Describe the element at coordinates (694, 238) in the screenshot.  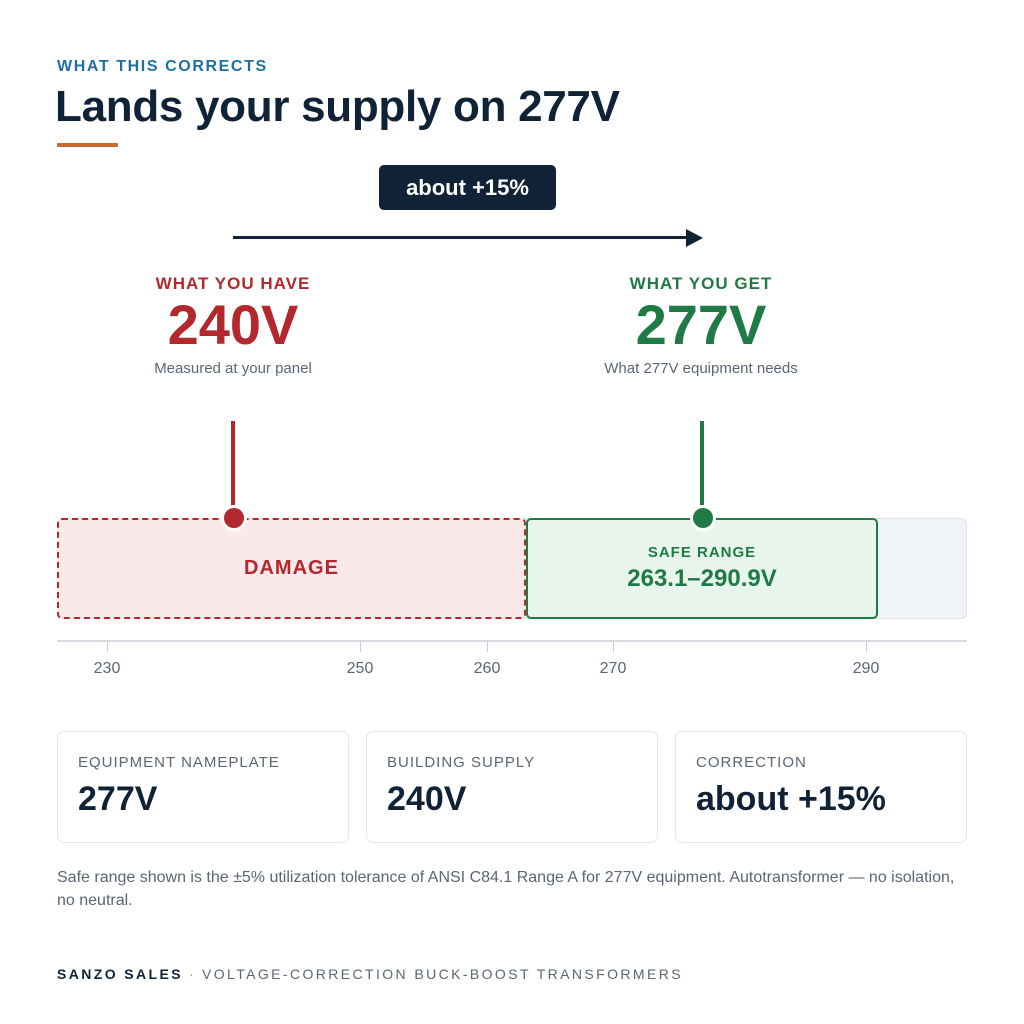
I see `arrow-right-icon` at that location.